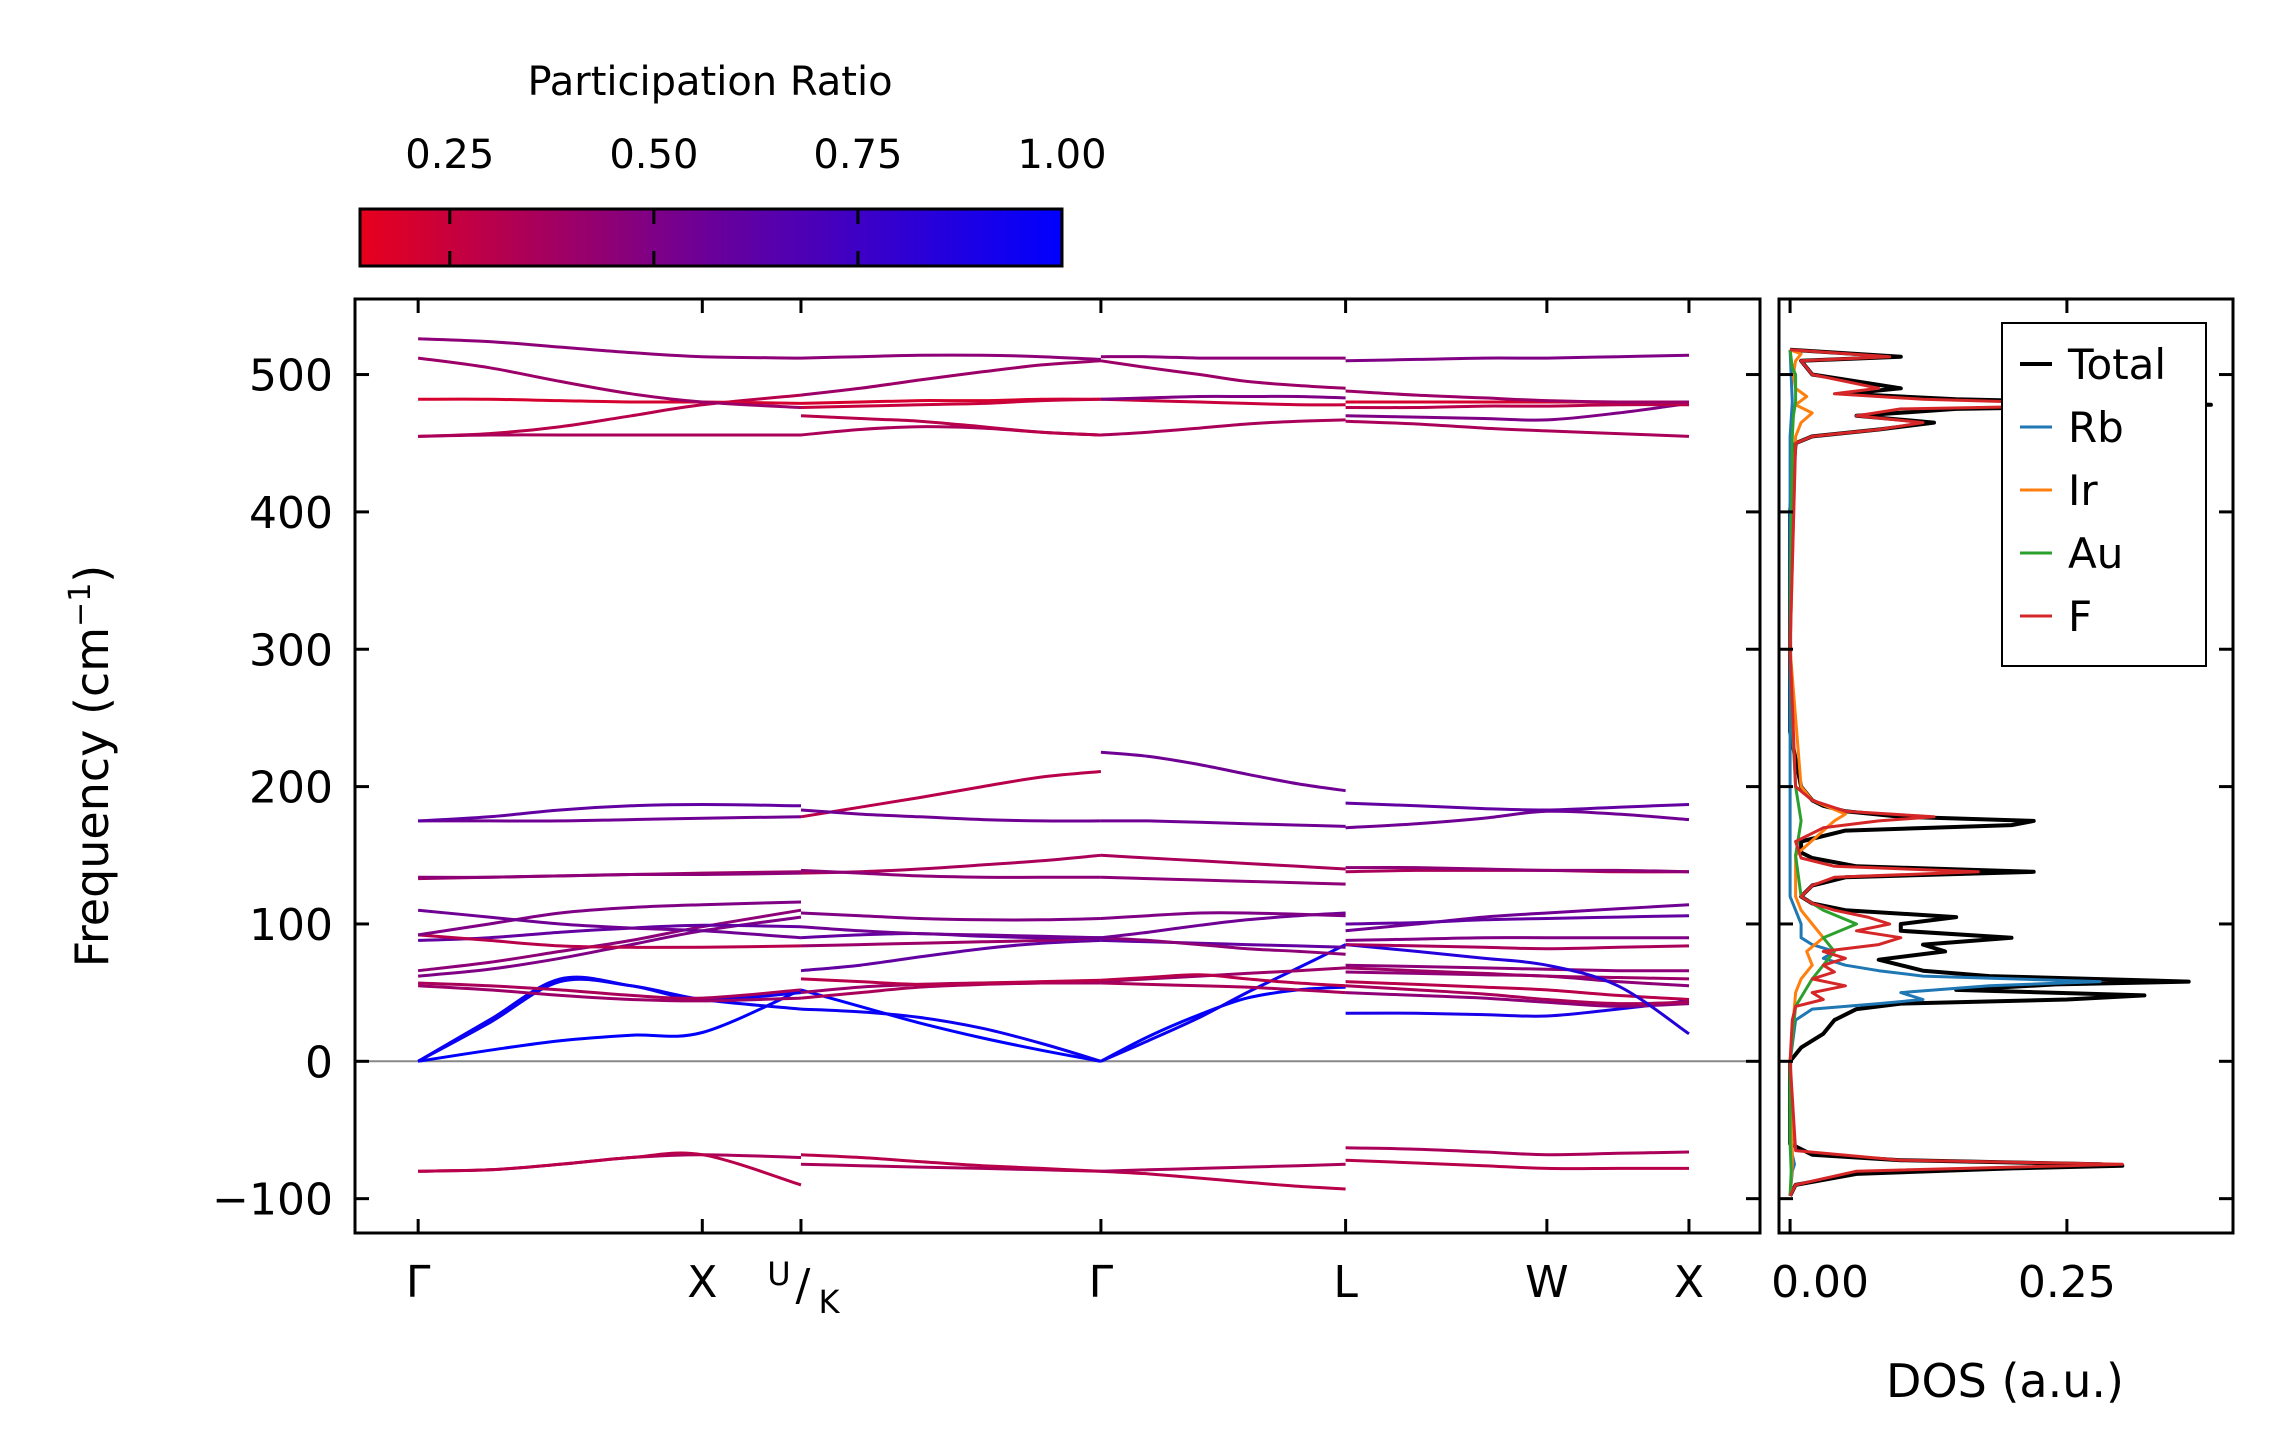 The image size is (2271, 1455). I want to click on dos-plot-frame, so click(2006, 766).